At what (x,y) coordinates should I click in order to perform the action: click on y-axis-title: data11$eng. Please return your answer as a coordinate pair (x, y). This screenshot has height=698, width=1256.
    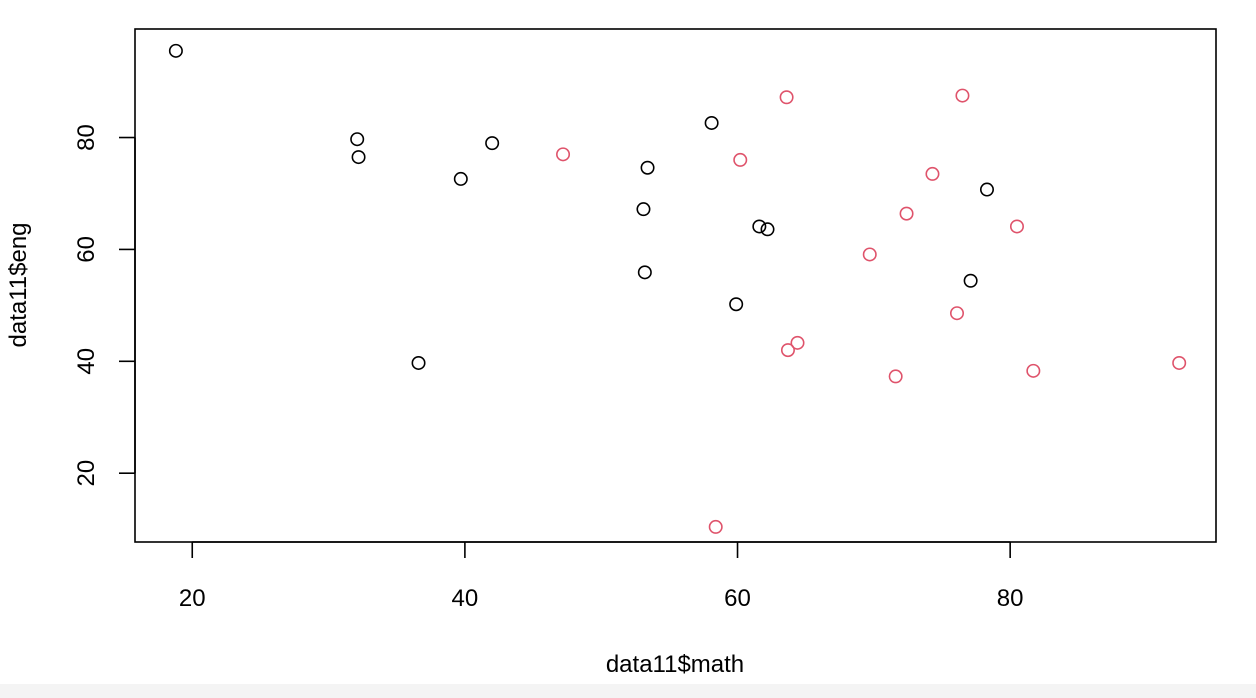
    Looking at the image, I should click on (18, 284).